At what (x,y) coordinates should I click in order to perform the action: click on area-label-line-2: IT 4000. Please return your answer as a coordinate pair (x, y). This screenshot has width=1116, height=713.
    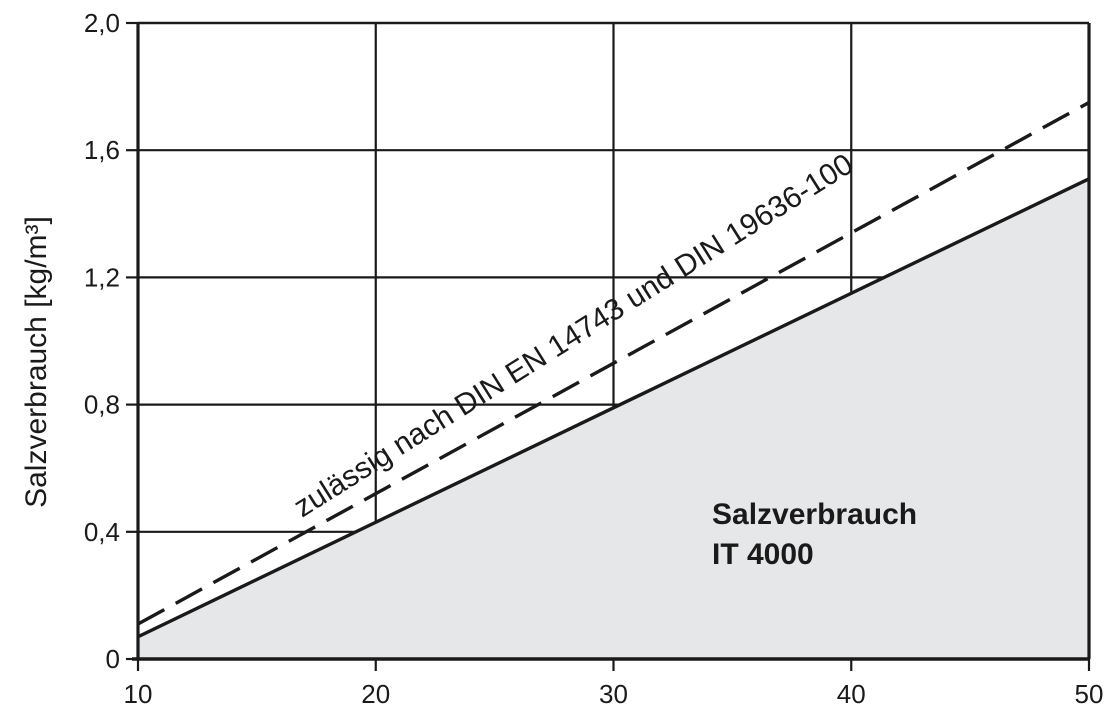
    Looking at the image, I should click on (763, 554).